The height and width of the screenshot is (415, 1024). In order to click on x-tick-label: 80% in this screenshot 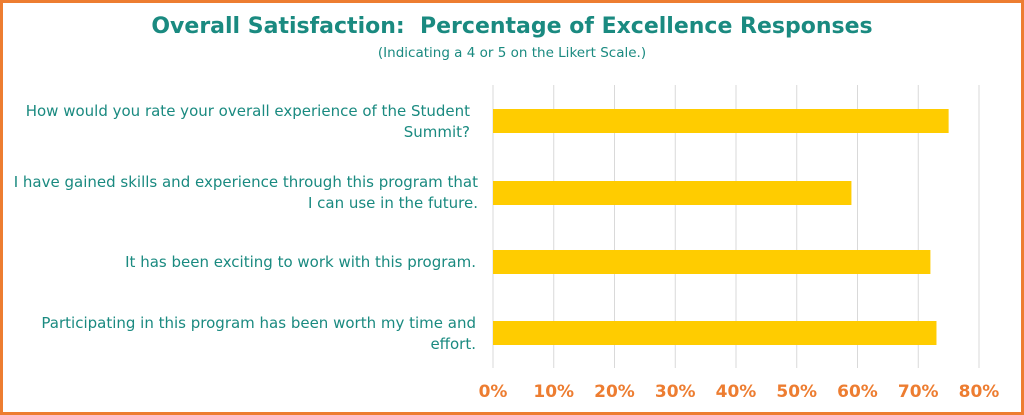, I will do `click(979, 392)`.